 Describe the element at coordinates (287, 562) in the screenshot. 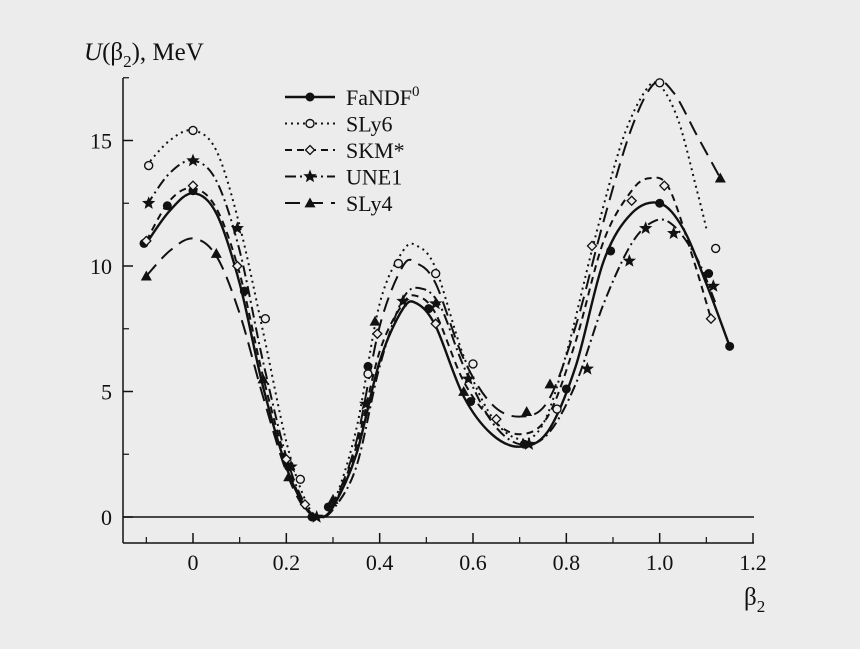

I see `x-tick-label: 0.2` at that location.